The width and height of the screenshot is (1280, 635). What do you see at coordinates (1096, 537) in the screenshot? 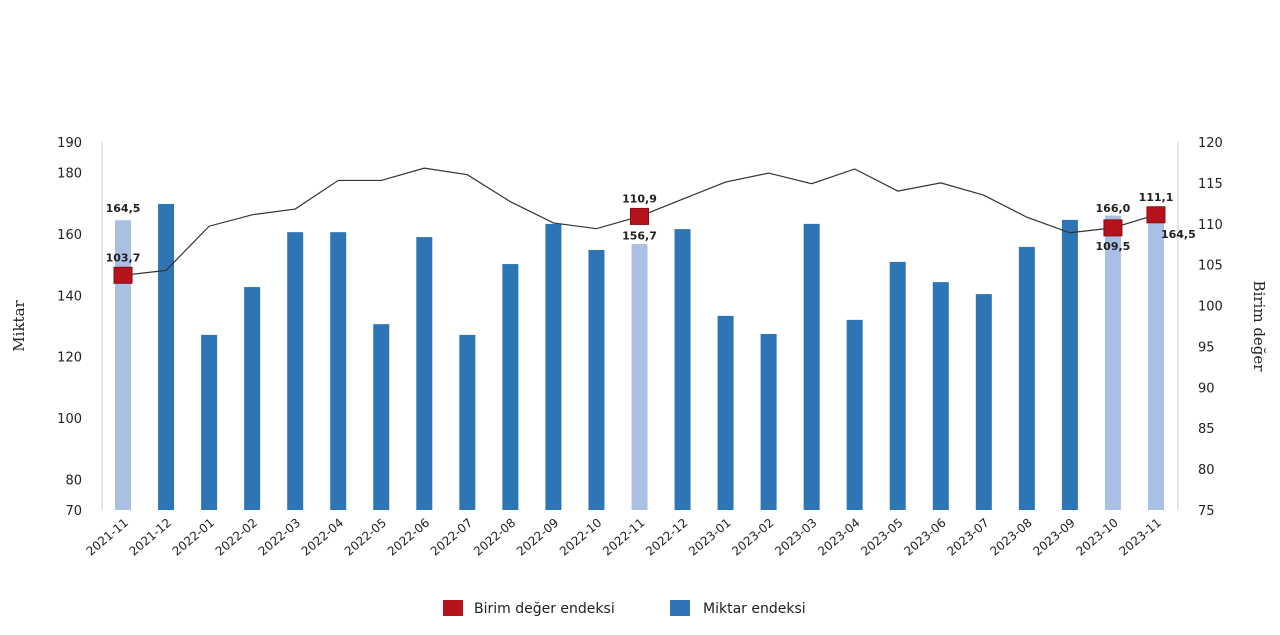
I see `x-tick-label: 2023-10` at bounding box center [1096, 537].